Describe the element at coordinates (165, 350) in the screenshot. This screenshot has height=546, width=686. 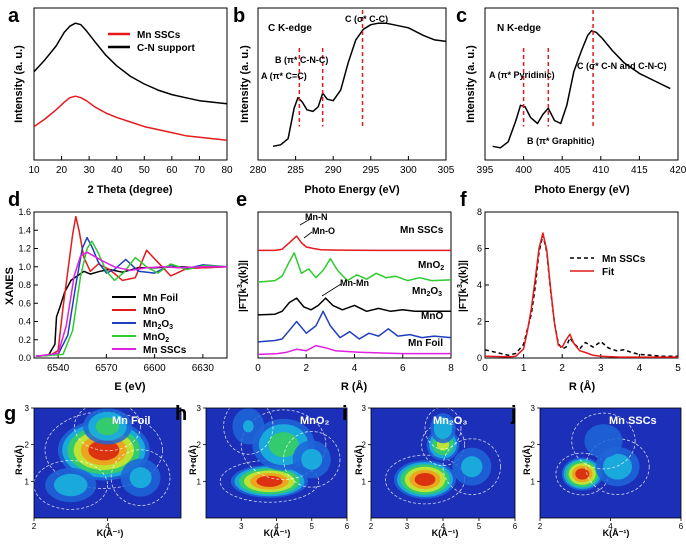
I see `legend-label-mn-sscs: Mn SSCs` at that location.